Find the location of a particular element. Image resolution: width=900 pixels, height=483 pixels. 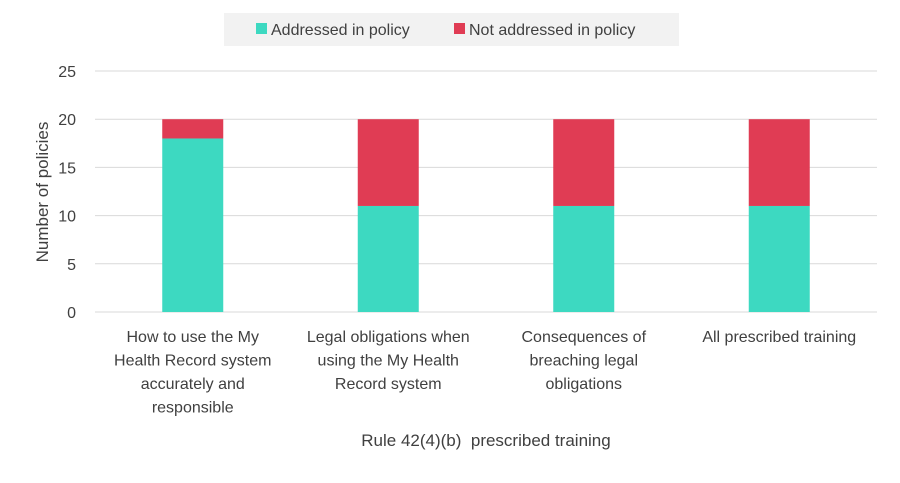

y-tick-label: 25 is located at coordinates (67, 72).